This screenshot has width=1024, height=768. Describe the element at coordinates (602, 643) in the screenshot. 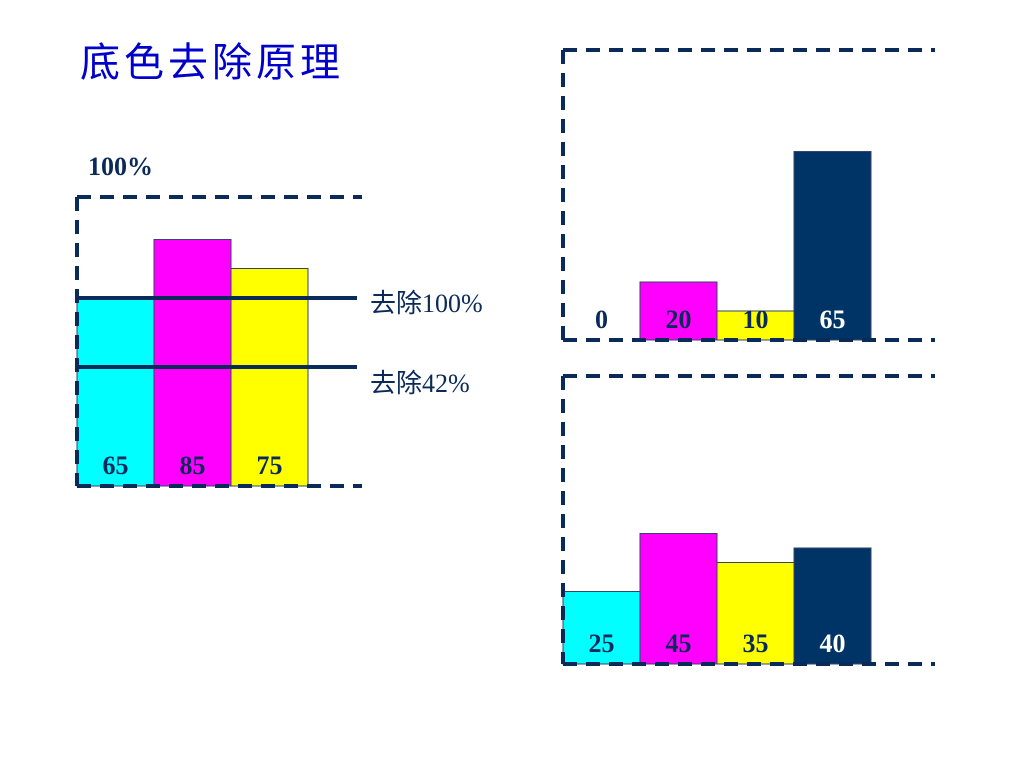

I see `chart3-value-label-c: 25` at that location.